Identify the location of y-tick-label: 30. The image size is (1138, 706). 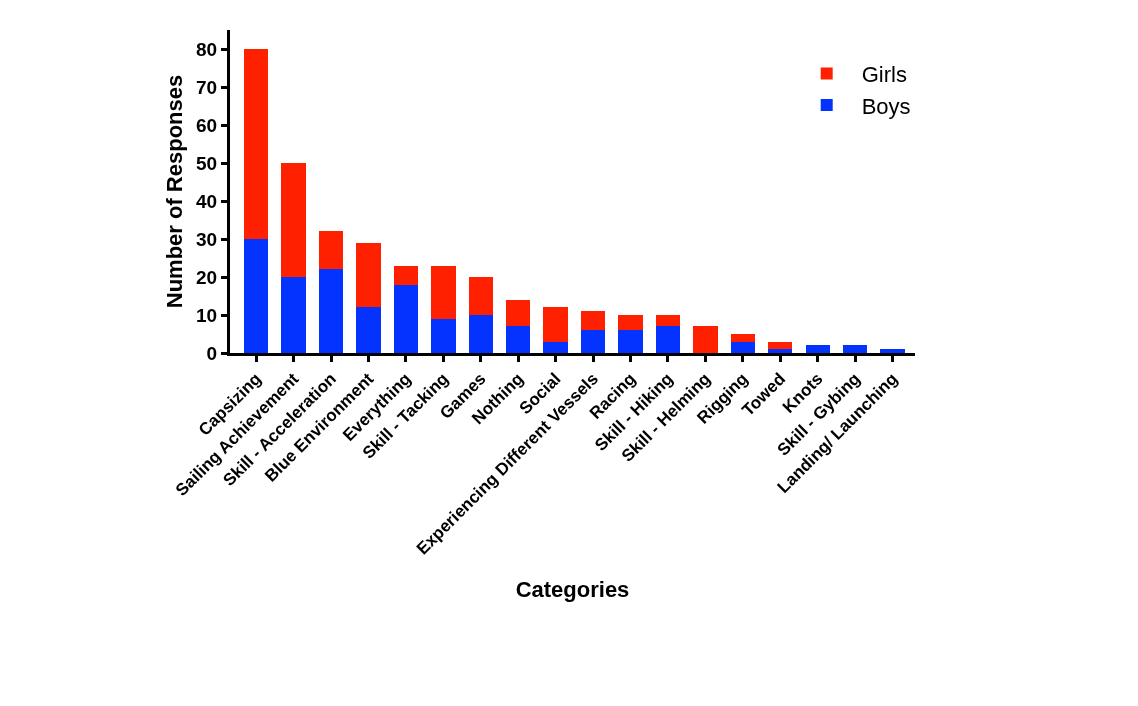
(207, 239).